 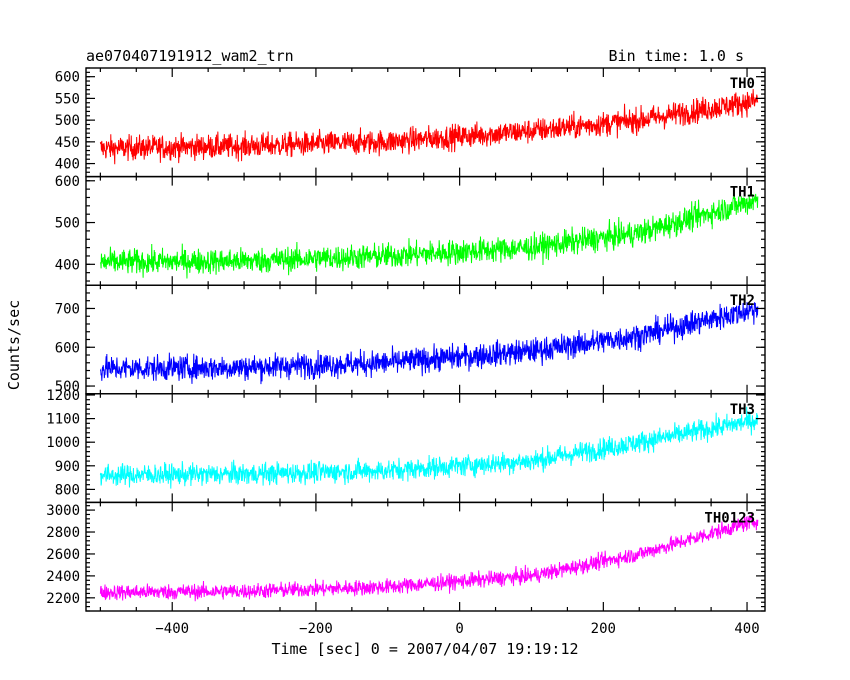 I want to click on panel-th0123: 2200 2400 2600 2800 3000 TH0123, so click(x=406, y=556).